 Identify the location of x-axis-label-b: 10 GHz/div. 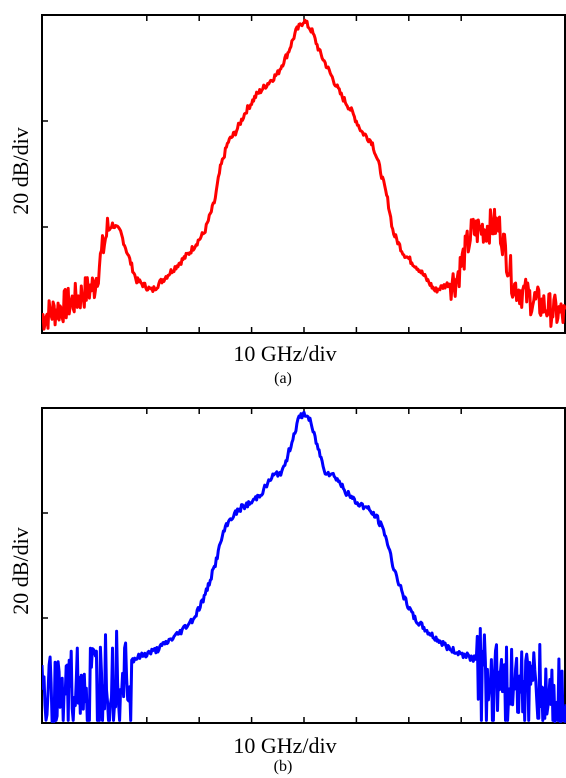
(285, 745).